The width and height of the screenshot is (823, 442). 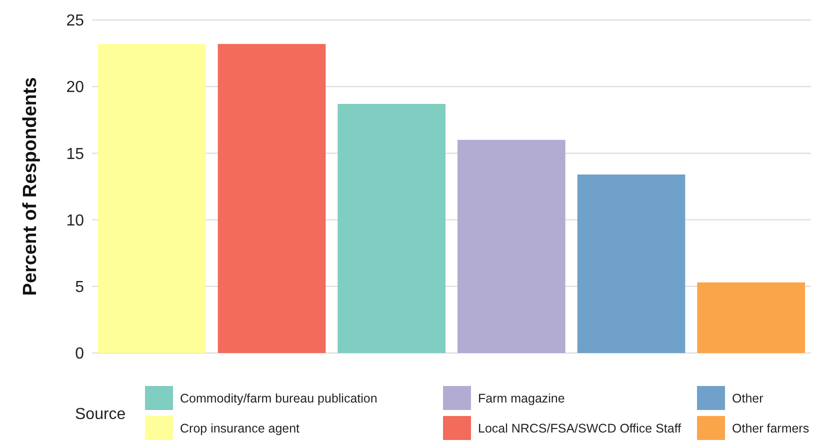 I want to click on legend-label: Other, so click(x=748, y=398).